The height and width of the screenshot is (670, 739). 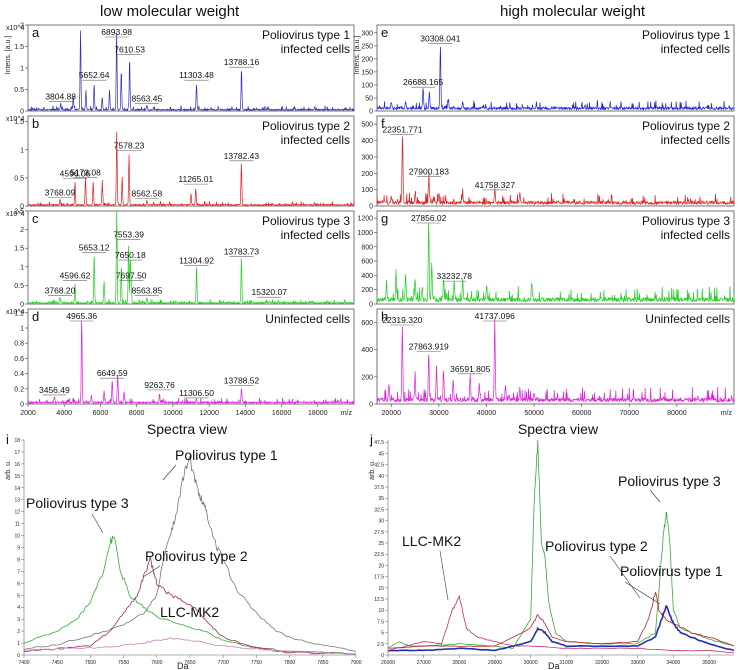 What do you see at coordinates (379, 488) in the screenshot?
I see `y-tick-label: 37.5` at bounding box center [379, 488].